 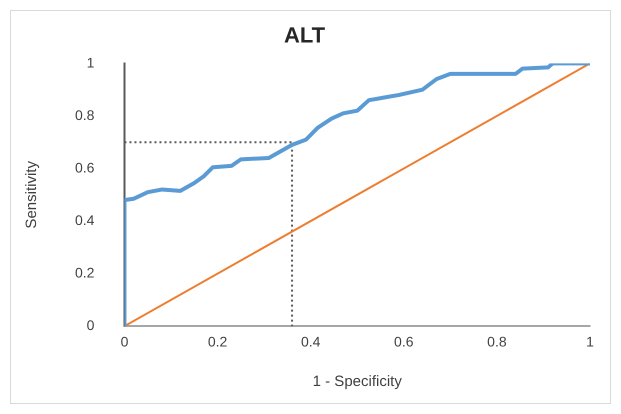 I want to click on x-tick-label: 0.8, so click(x=497, y=341).